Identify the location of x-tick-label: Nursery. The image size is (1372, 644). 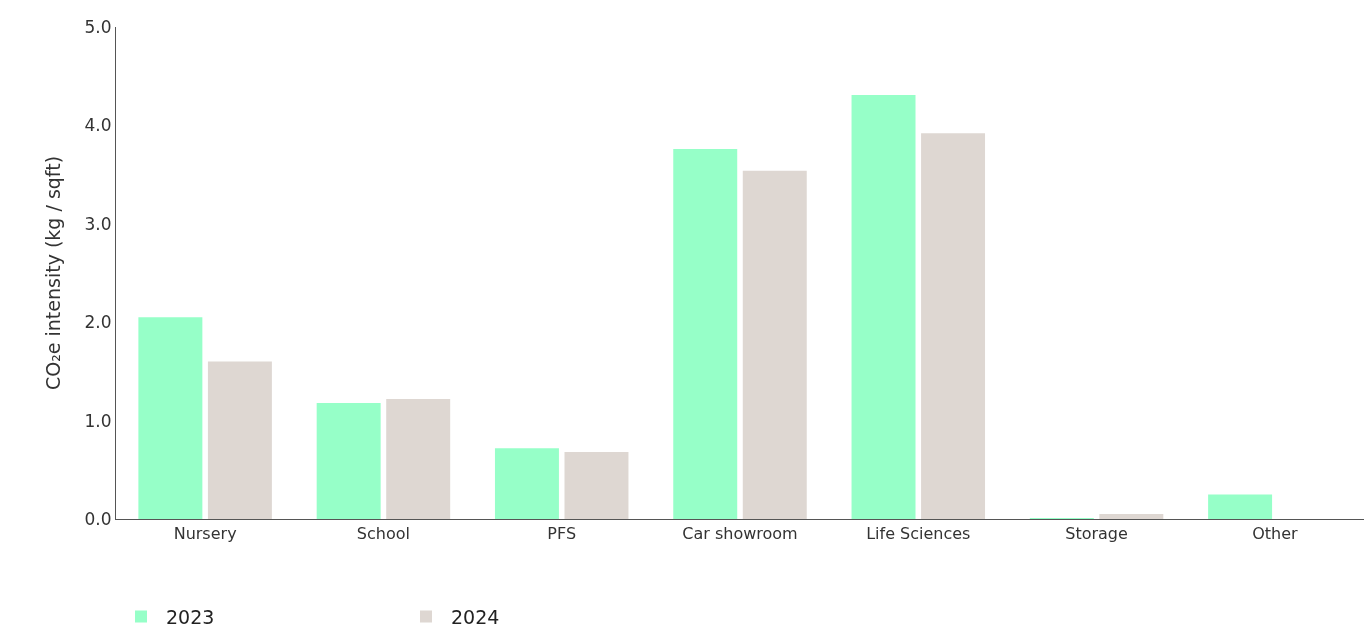
(205, 534).